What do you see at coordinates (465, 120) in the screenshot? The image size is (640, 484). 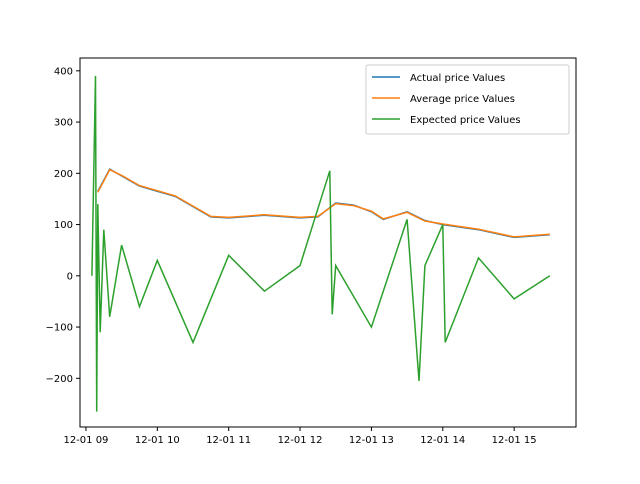 I see `legend-label-2: Expected price Values` at bounding box center [465, 120].